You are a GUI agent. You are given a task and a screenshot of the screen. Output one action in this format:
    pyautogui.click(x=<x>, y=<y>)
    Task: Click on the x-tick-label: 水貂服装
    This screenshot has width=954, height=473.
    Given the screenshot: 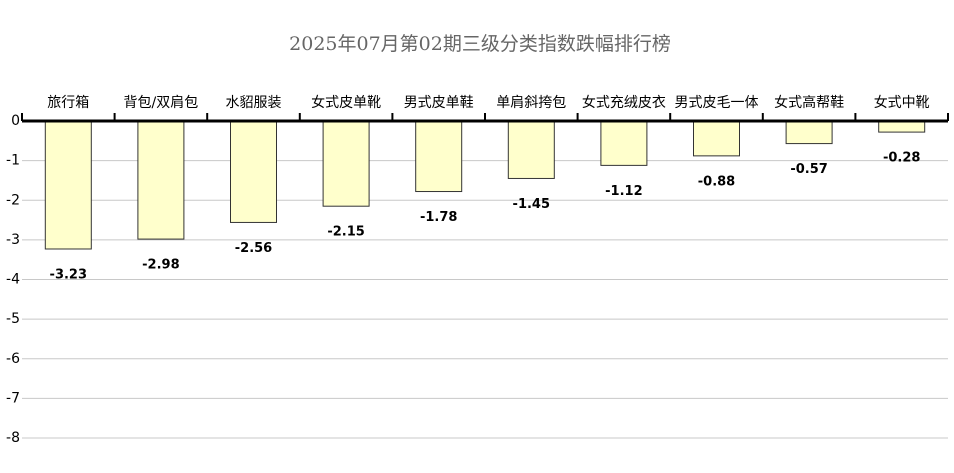 What is the action you would take?
    pyautogui.click(x=254, y=103)
    